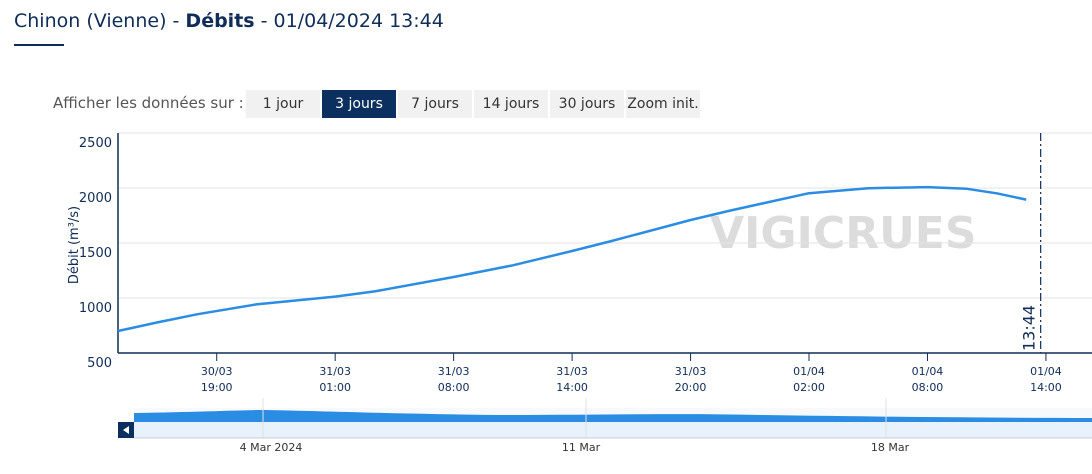 The width and height of the screenshot is (1092, 474). I want to click on x-tick-label: 01:00, so click(335, 387).